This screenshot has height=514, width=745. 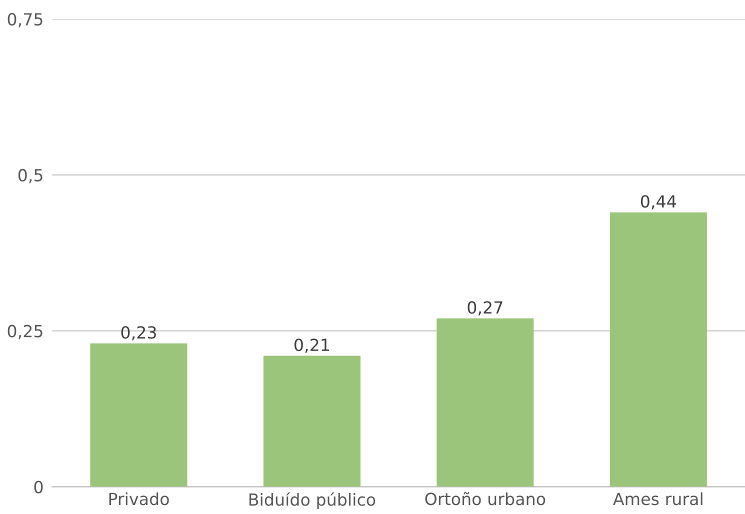 What do you see at coordinates (25, 332) in the screenshot?
I see `y-tick-label: 0,25` at bounding box center [25, 332].